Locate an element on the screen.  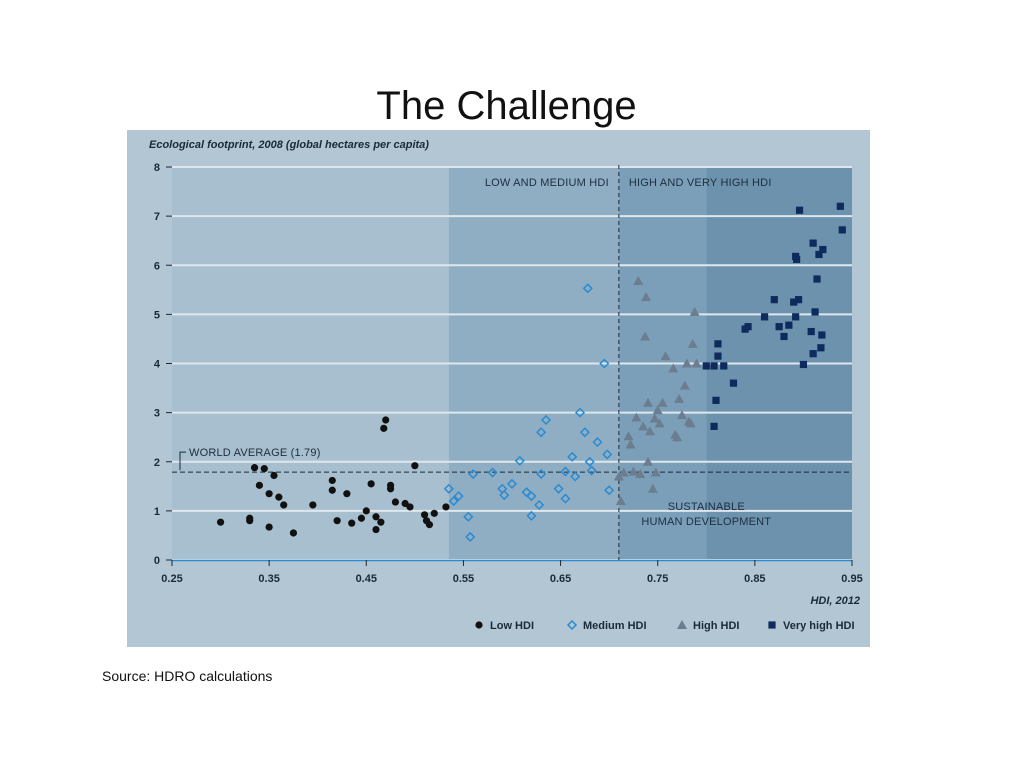
x-tick-label: 0.65 is located at coordinates (560, 579).